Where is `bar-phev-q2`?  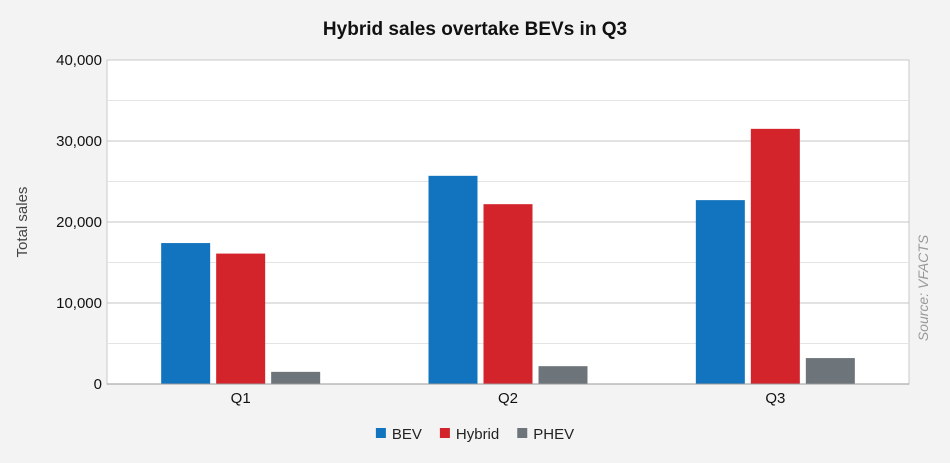
bar-phev-q2 is located at coordinates (563, 375).